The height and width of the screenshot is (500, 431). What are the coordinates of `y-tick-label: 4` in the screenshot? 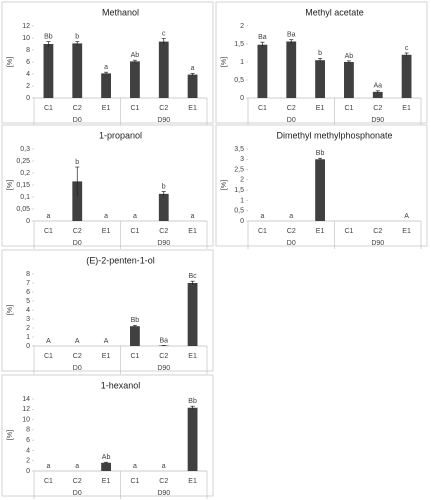 It's located at (28, 450).